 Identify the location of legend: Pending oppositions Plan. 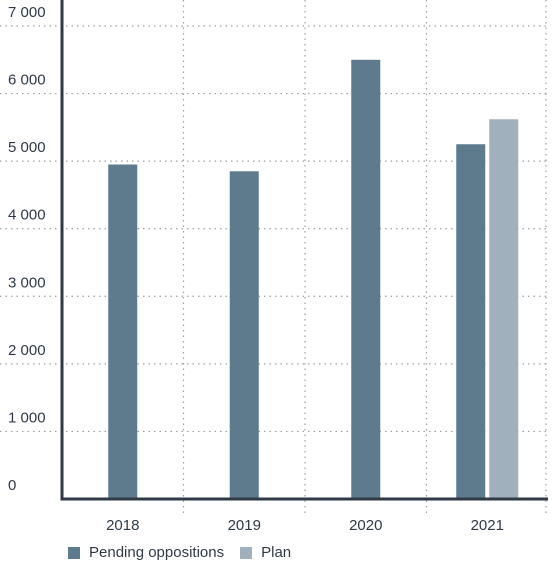
(187, 552).